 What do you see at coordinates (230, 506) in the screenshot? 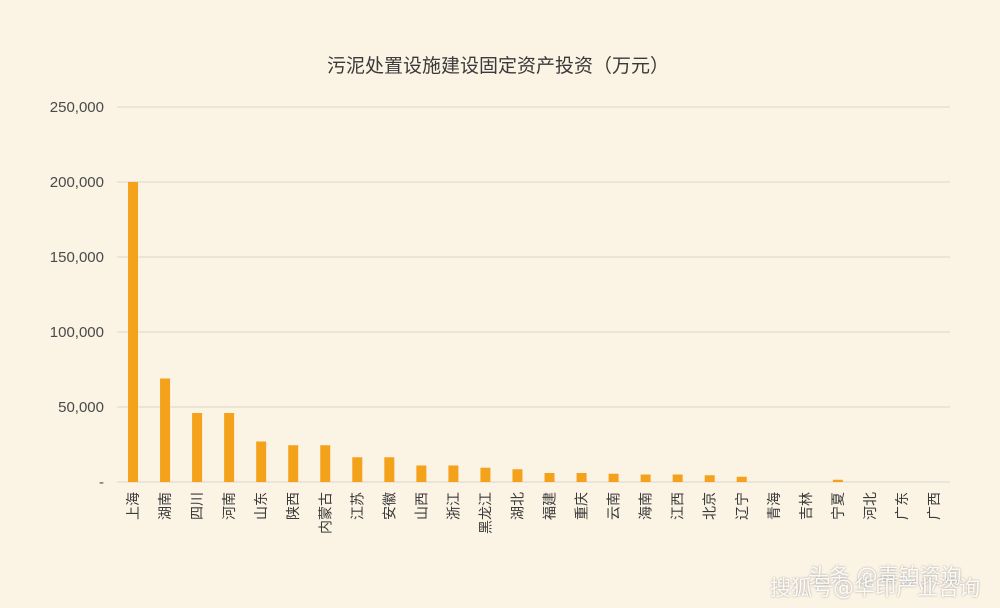
I see `x-tick-label: 河南` at bounding box center [230, 506].